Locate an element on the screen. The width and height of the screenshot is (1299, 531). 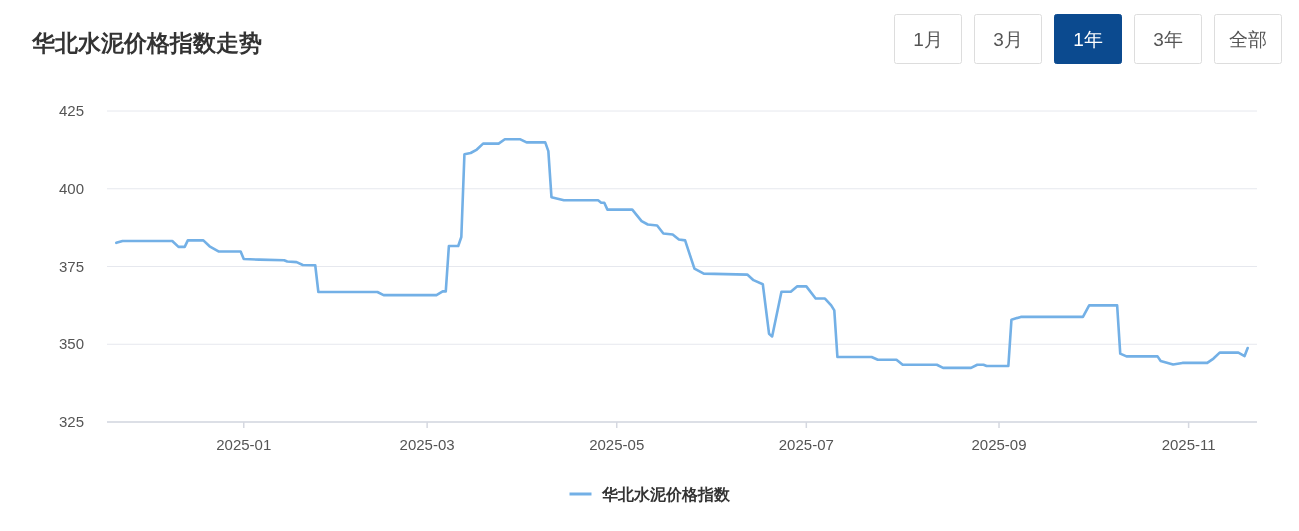
chart-title: 华北水泥价格指数走势 is located at coordinates (147, 43).